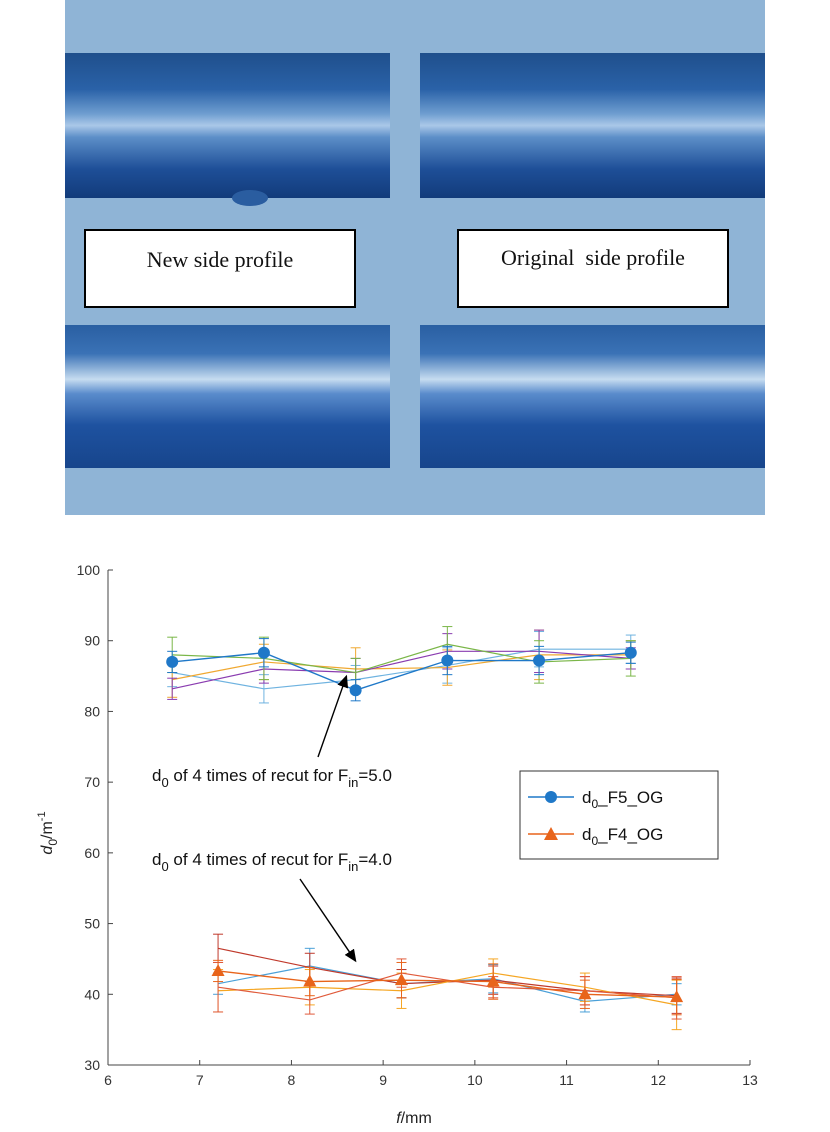  I want to click on y-tick-label: 30, so click(92, 1065).